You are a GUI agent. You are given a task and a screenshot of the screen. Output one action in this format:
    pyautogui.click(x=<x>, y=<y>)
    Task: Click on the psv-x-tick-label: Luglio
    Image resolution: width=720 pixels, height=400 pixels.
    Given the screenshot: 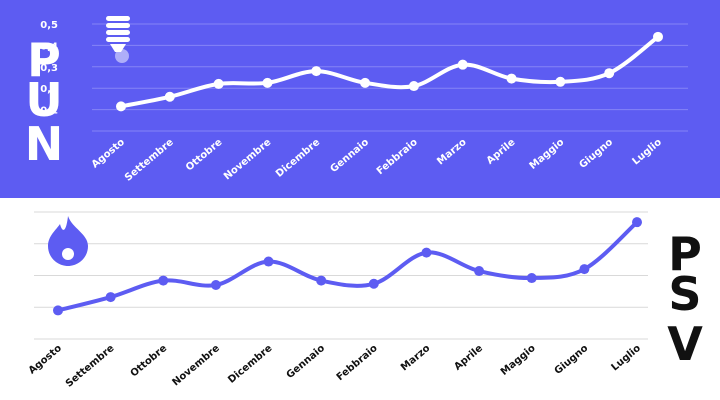 What is the action you would take?
    pyautogui.click(x=627, y=358)
    